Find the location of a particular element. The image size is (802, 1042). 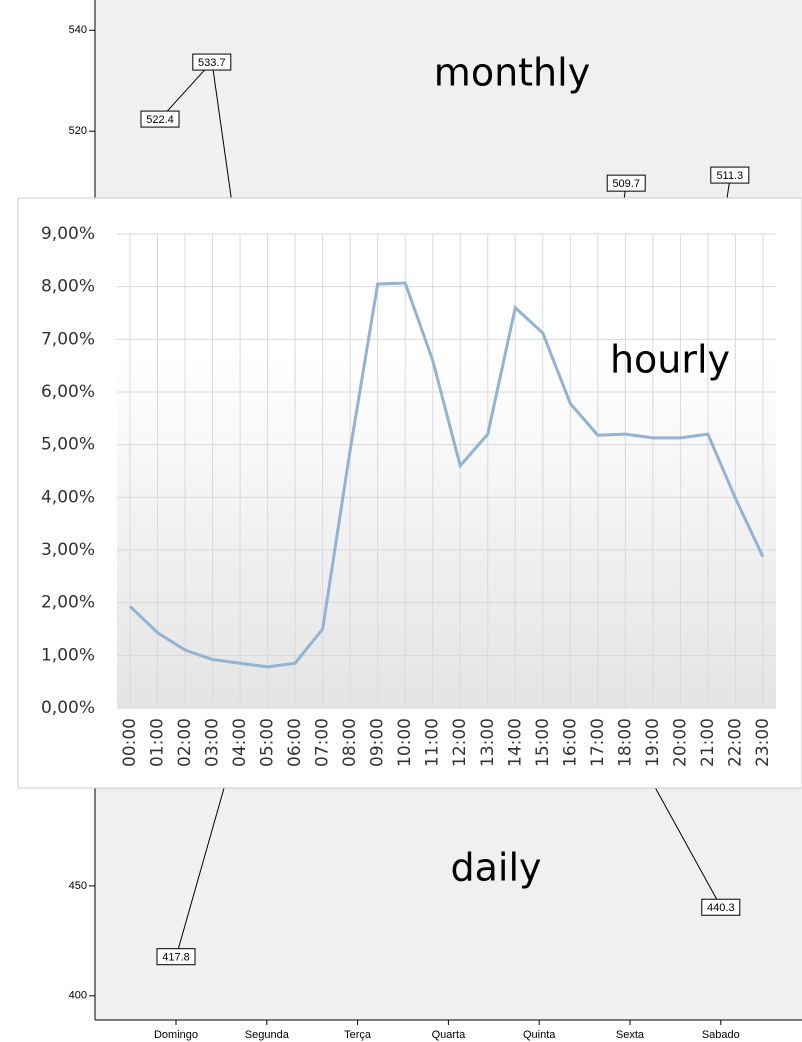

x-tick-label: 00:00 is located at coordinates (130, 742).